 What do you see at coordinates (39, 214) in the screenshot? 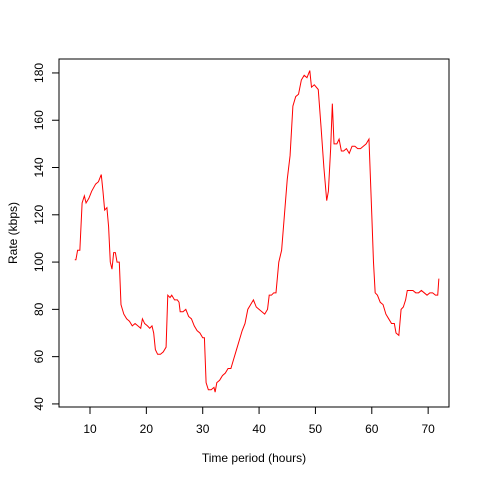
I see `y-tick-label: 120` at bounding box center [39, 214].